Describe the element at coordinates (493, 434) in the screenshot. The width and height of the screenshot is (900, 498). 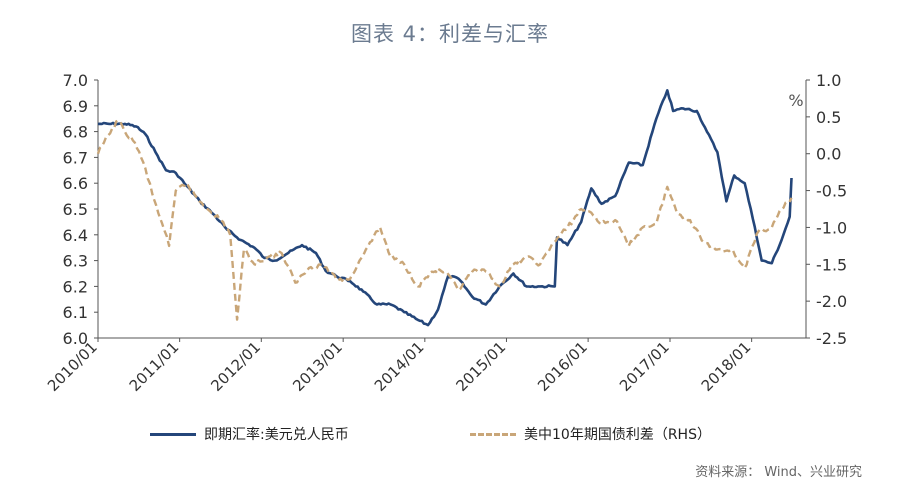
I see `legend-swatch-spread` at that location.